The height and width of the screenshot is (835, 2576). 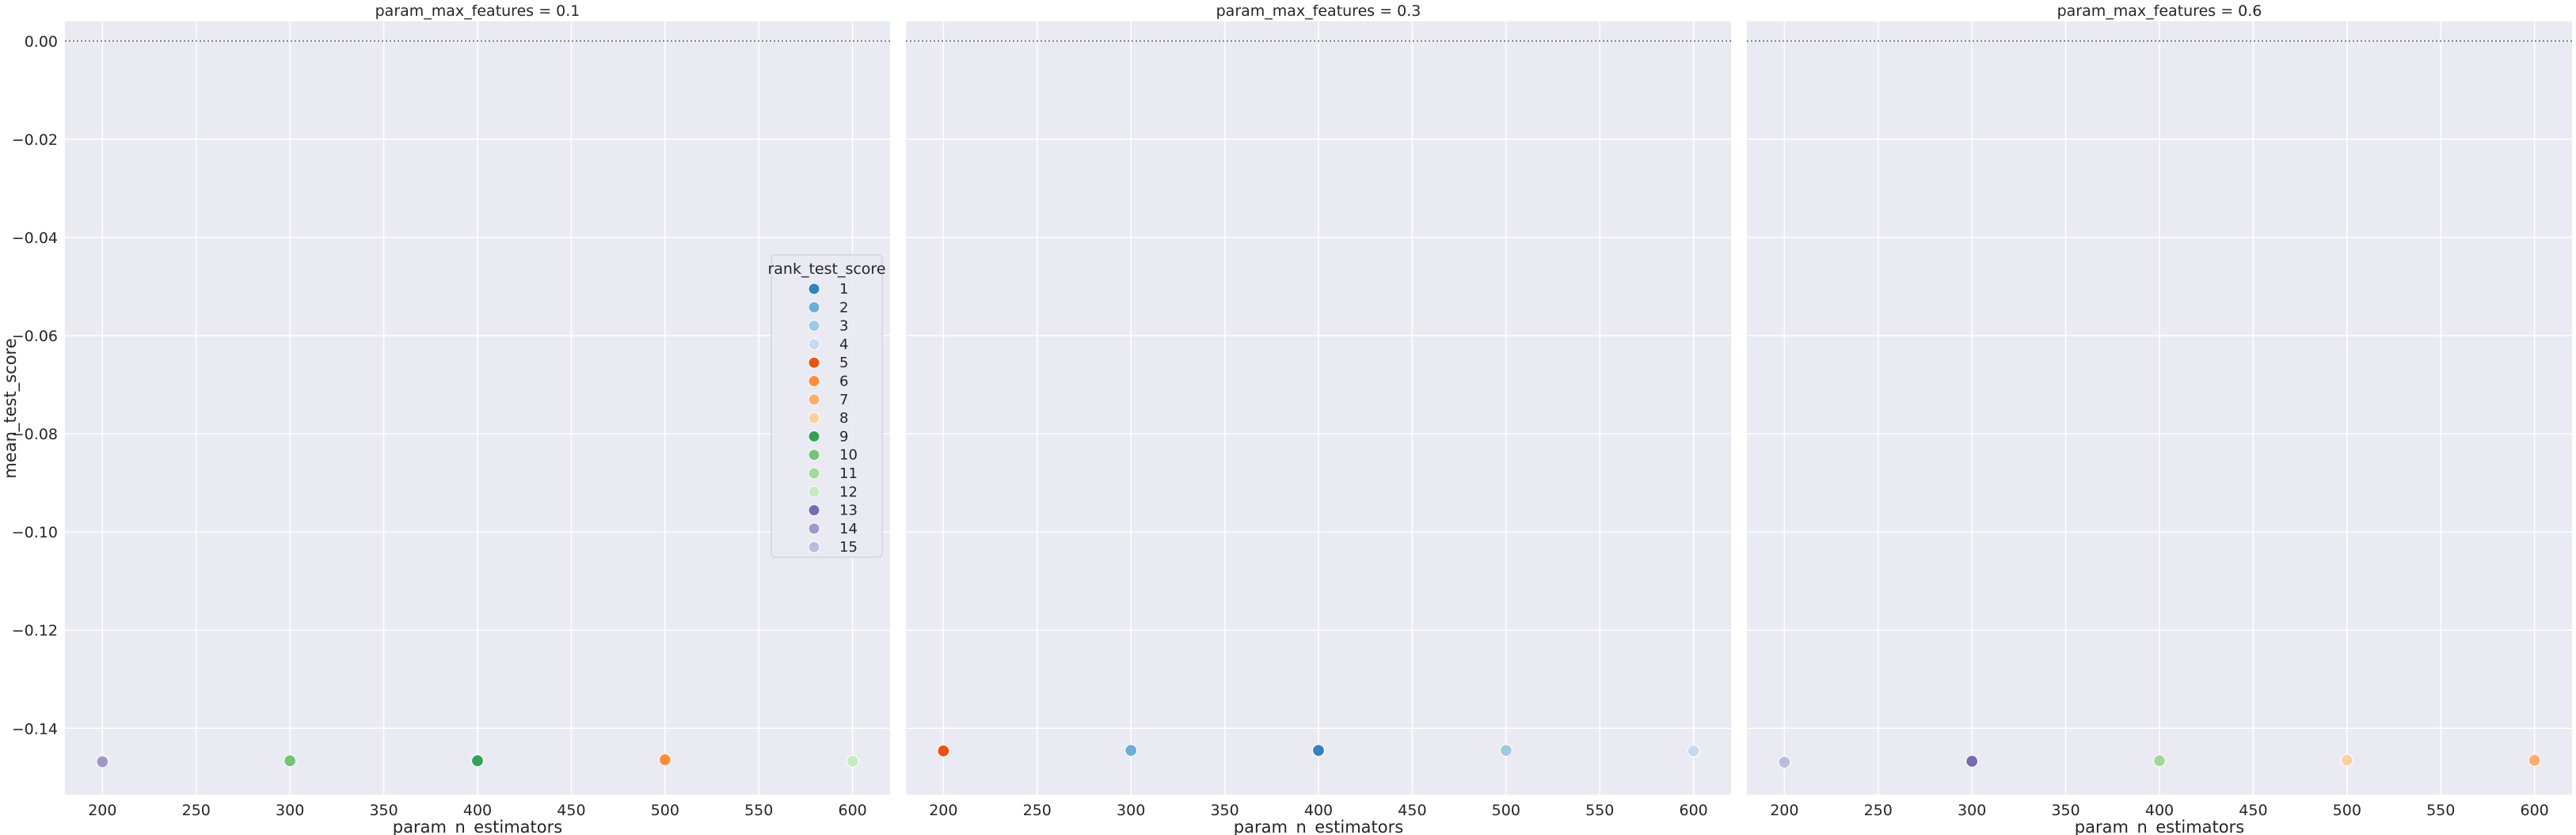 I want to click on y-axis-label: mean_test_score, so click(x=11, y=408).